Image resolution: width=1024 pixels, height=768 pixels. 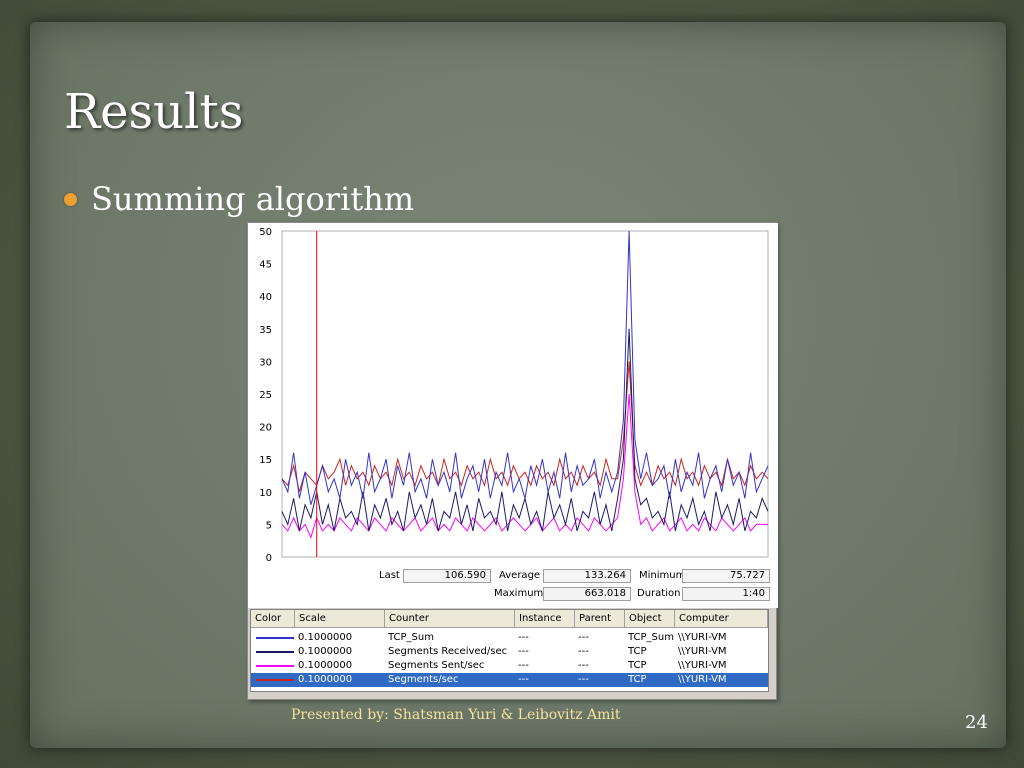 What do you see at coordinates (651, 637) in the screenshot?
I see `object-cell: TCP_Sum` at bounding box center [651, 637].